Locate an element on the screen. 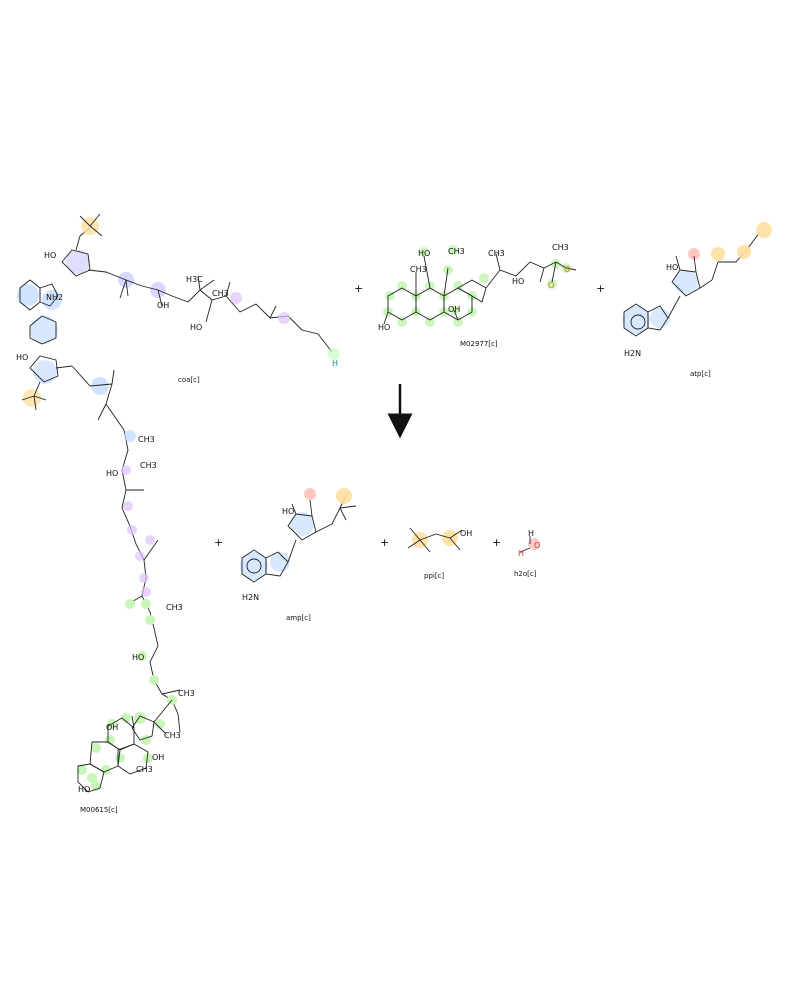 The width and height of the screenshot is (800, 1000). coa-h-label: H is located at coordinates (335, 363).